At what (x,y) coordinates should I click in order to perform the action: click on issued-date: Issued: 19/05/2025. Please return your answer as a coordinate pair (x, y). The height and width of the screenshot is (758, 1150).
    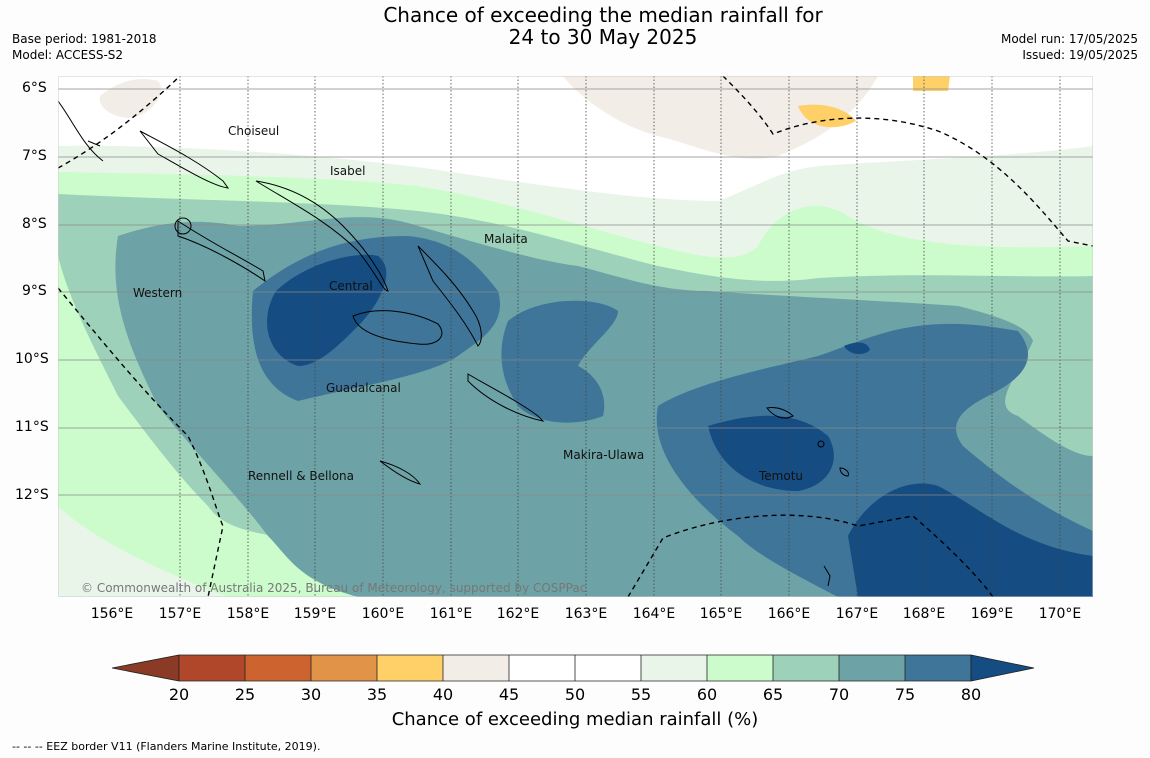
    Looking at the image, I should click on (1080, 55).